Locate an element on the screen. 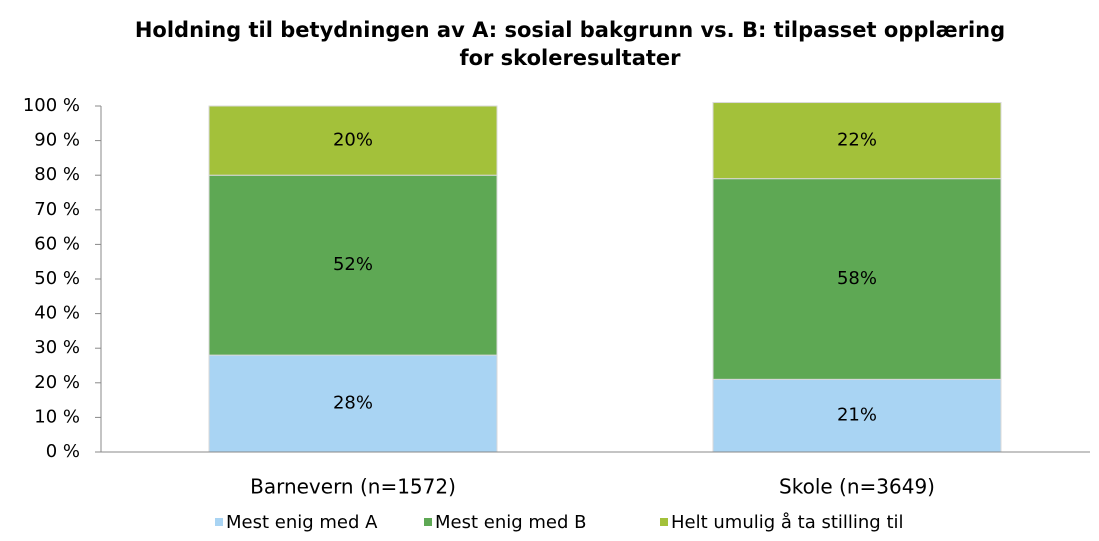  data-label: 52% is located at coordinates (353, 264).